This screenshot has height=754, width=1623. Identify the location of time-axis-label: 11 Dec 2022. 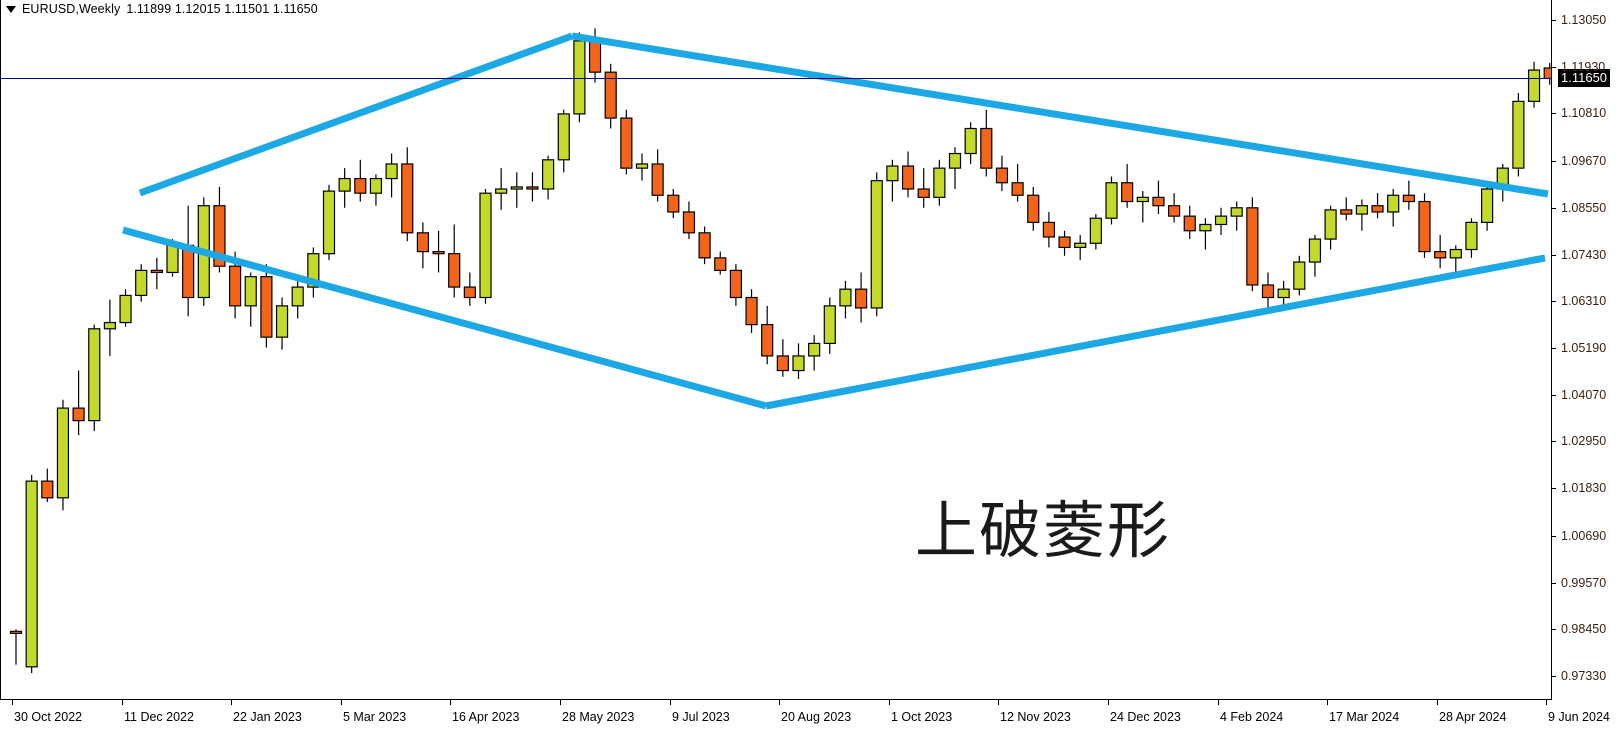
(159, 717).